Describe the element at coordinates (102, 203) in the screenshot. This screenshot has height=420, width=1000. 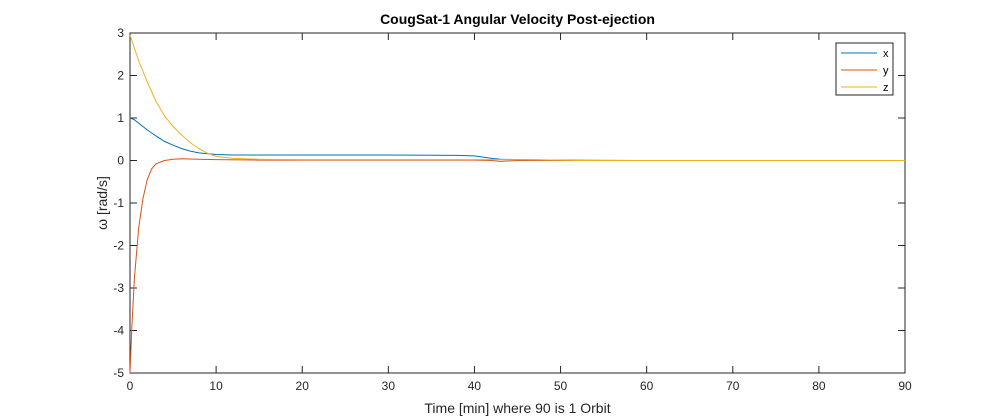
I see `y-axis-label: ω [rad/s]` at that location.